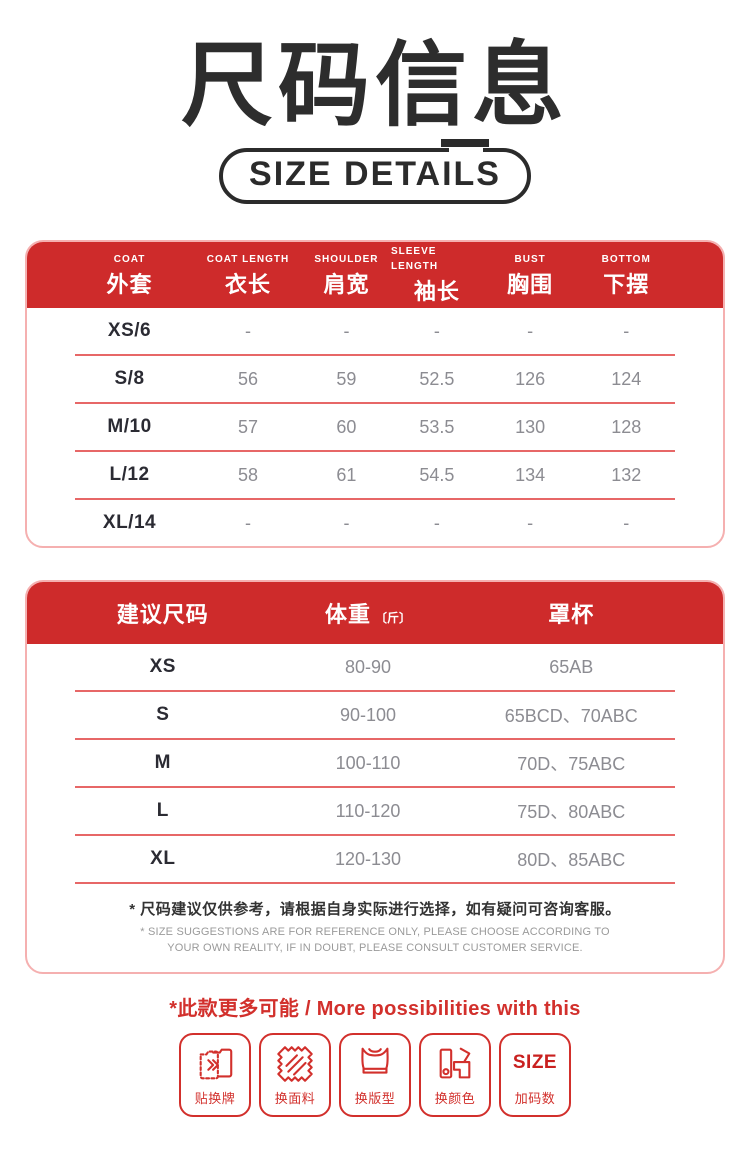 The width and height of the screenshot is (750, 1169). What do you see at coordinates (626, 275) in the screenshot?
I see `column-header-bottom: BOTTOM 下摆` at bounding box center [626, 275].